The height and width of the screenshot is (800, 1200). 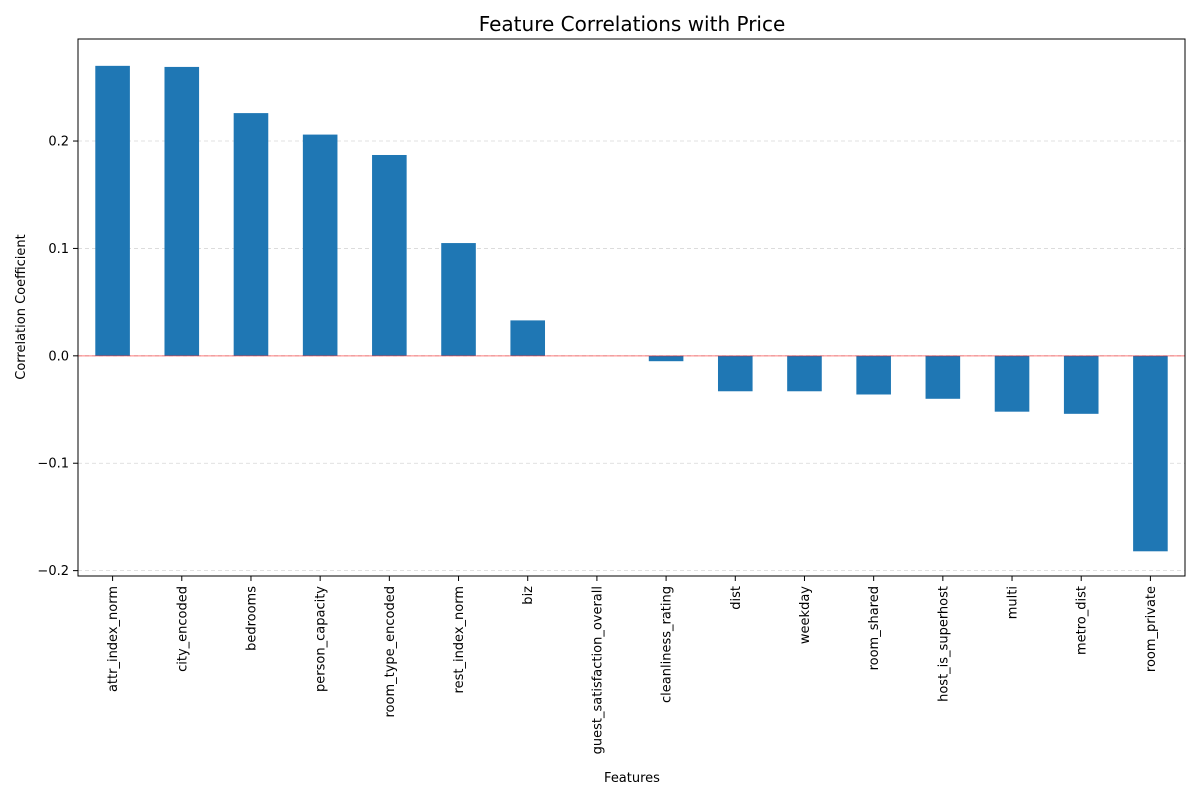 I want to click on x-tick-label: biz, so click(x=528, y=595).